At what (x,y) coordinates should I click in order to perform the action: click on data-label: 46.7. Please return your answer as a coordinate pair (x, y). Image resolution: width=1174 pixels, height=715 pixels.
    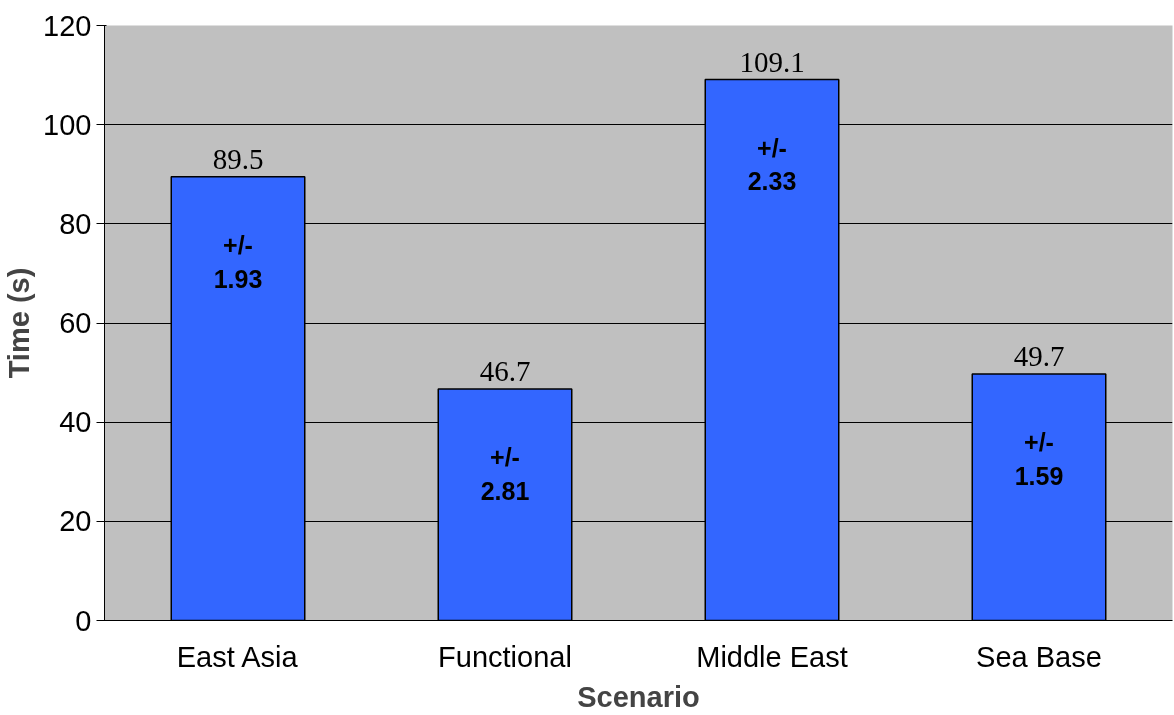
    Looking at the image, I should click on (505, 370).